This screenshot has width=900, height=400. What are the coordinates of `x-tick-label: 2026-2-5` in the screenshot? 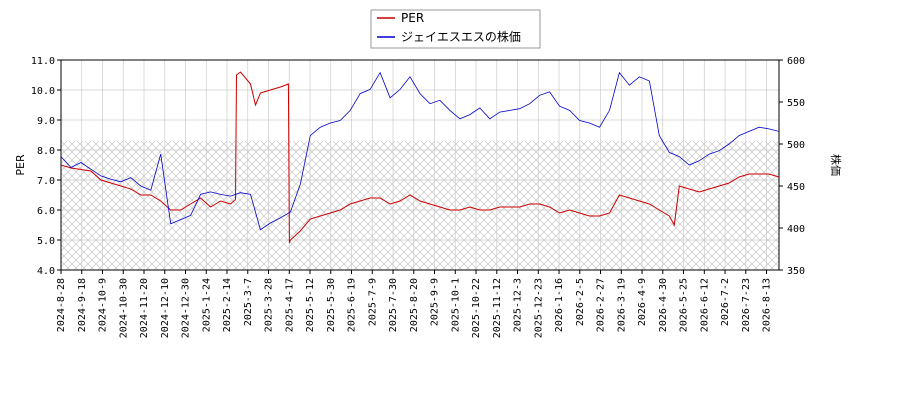 It's located at (580, 302).